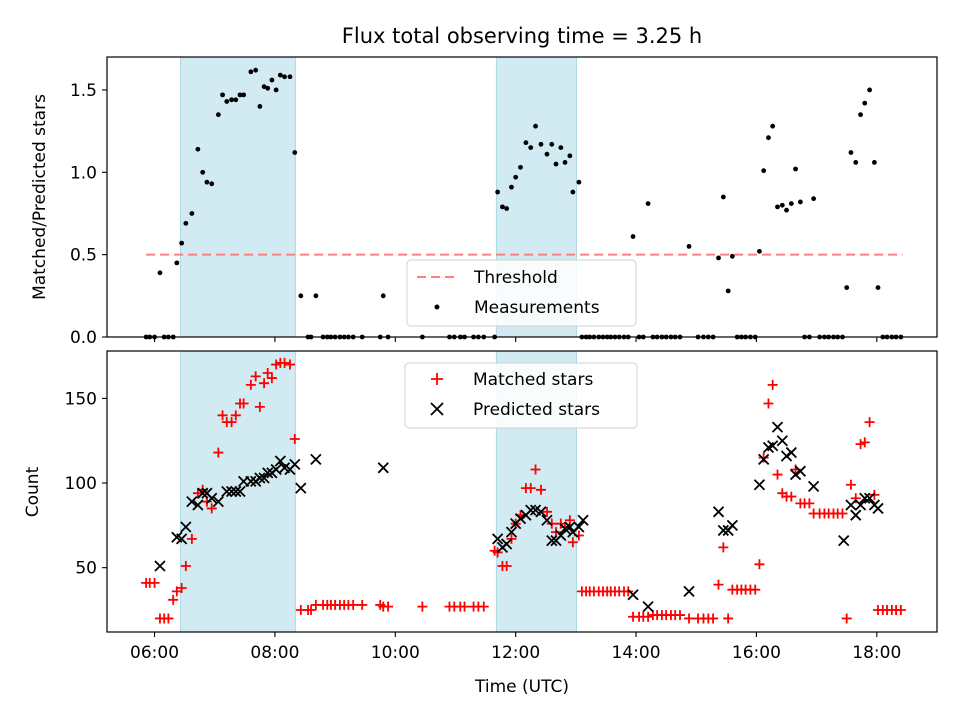 Image resolution: width=960 pixels, height=720 pixels. I want to click on legend-measurement-swatch, so click(437, 307).